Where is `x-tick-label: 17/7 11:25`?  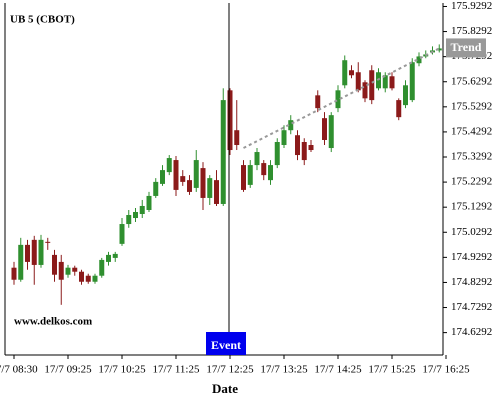 x-tick-label: 17/7 11:25 is located at coordinates (176, 370).